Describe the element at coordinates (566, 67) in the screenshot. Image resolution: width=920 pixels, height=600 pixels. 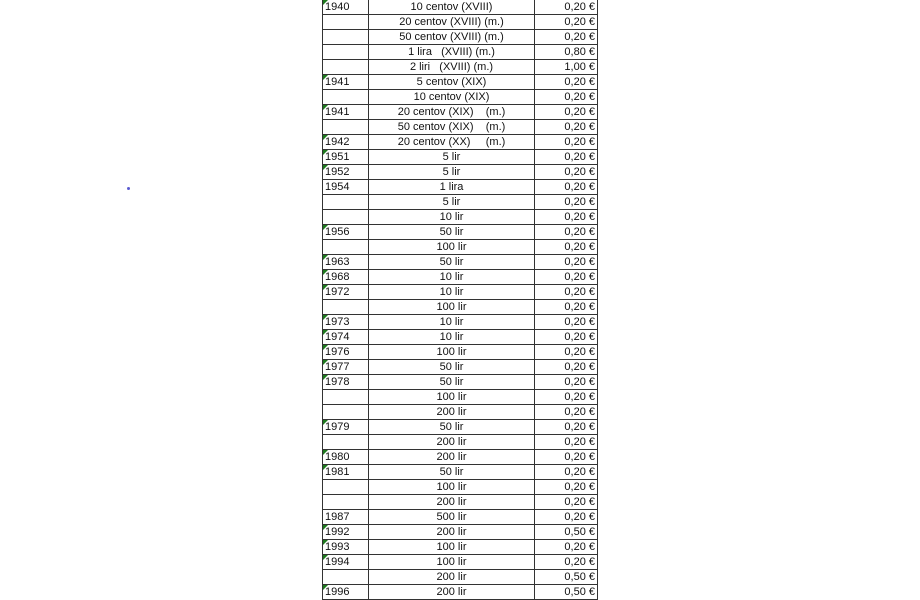
I see `price-cell: 1,00 €` at that location.